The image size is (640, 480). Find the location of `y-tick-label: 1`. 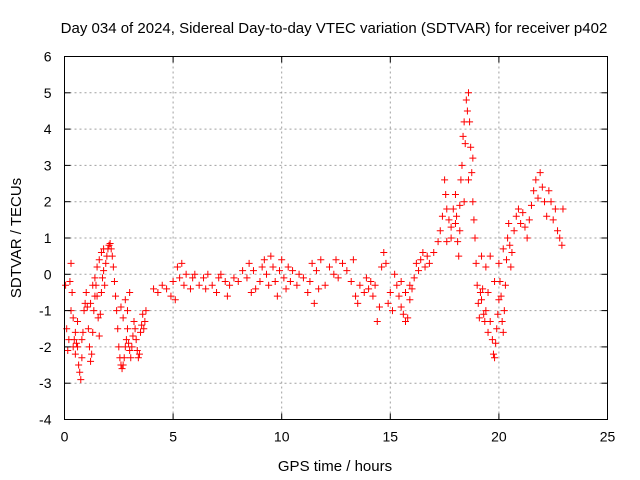

y-tick-label: 1 is located at coordinates (48, 238).